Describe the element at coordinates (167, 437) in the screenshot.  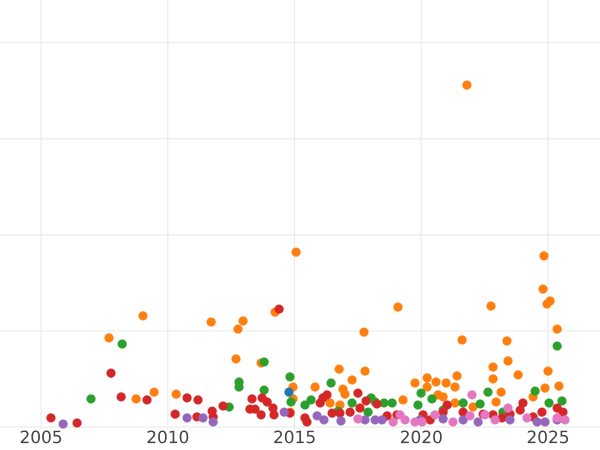
I see `x-tick-label: 2010` at that location.